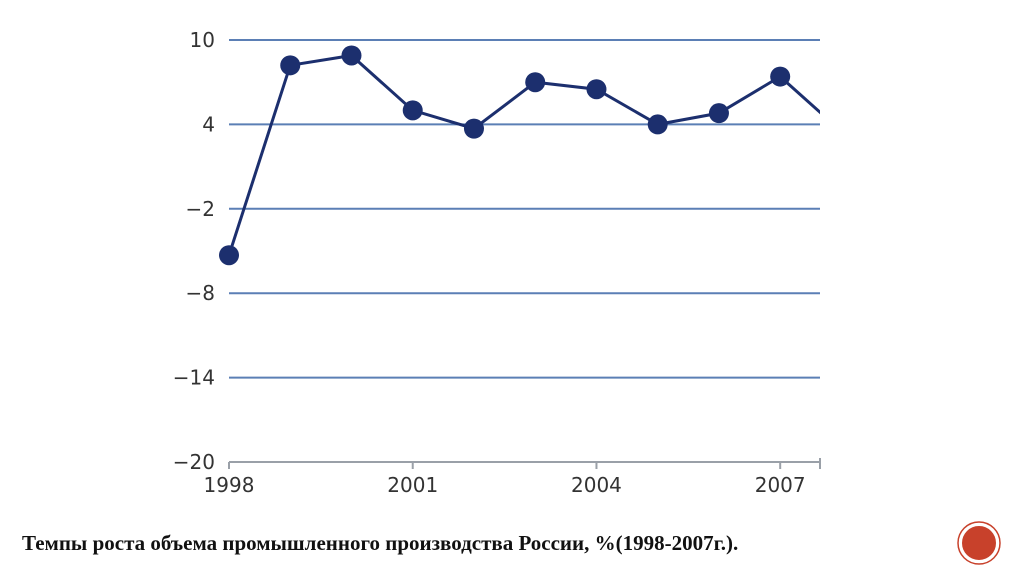 Image resolution: width=1024 pixels, height=574 pixels. What do you see at coordinates (200, 209) in the screenshot?
I see `y-tick-label: −2` at bounding box center [200, 209].